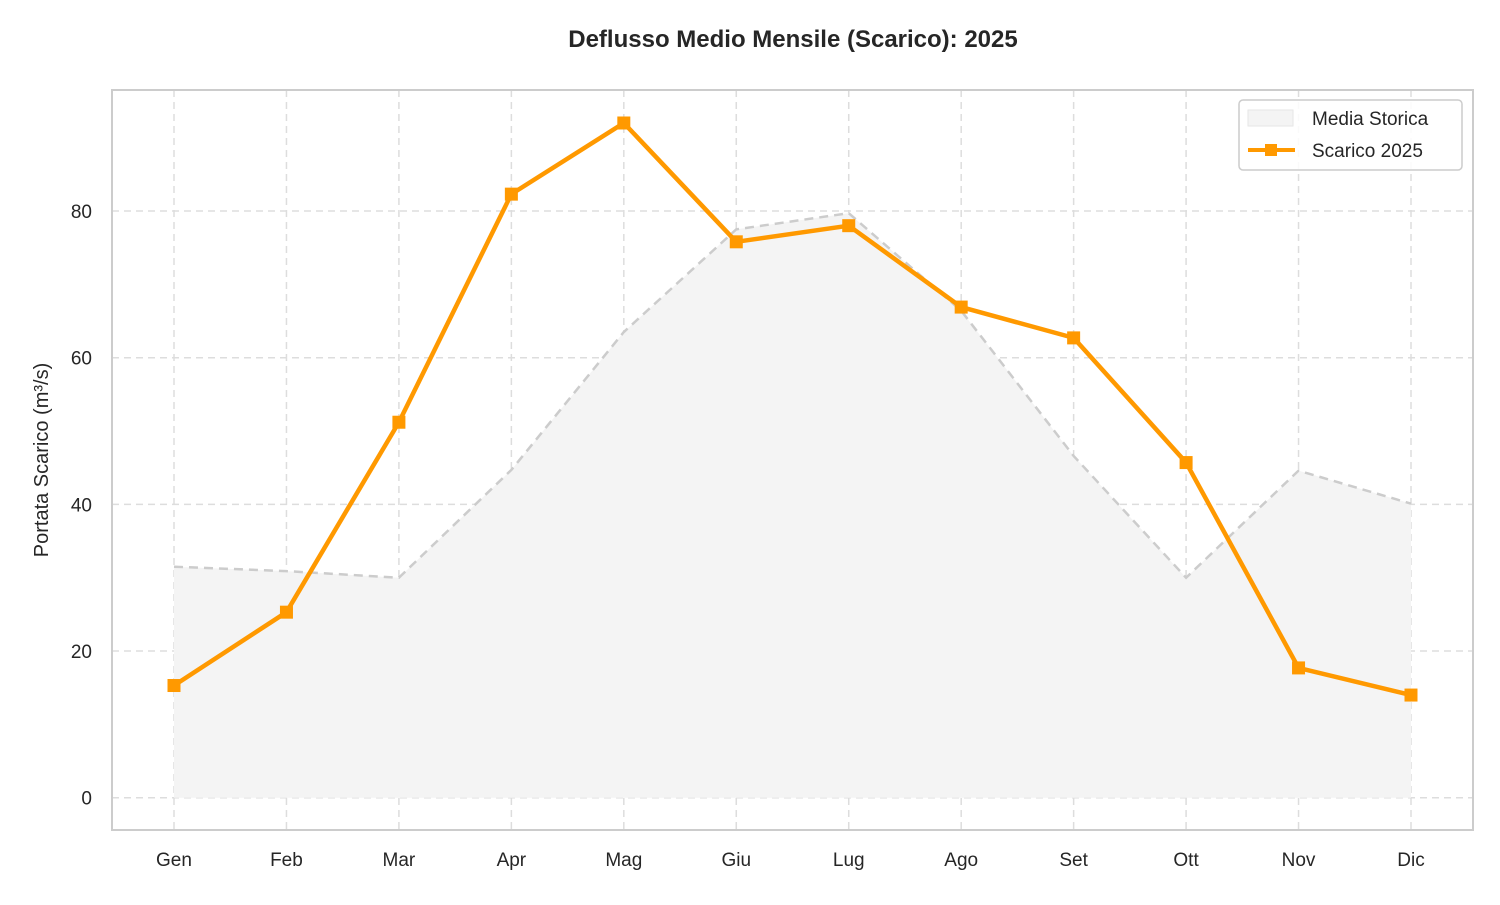 The width and height of the screenshot is (1500, 905). Describe the element at coordinates (1370, 119) in the screenshot. I see `legend-label-media-storica: Media Storica` at that location.